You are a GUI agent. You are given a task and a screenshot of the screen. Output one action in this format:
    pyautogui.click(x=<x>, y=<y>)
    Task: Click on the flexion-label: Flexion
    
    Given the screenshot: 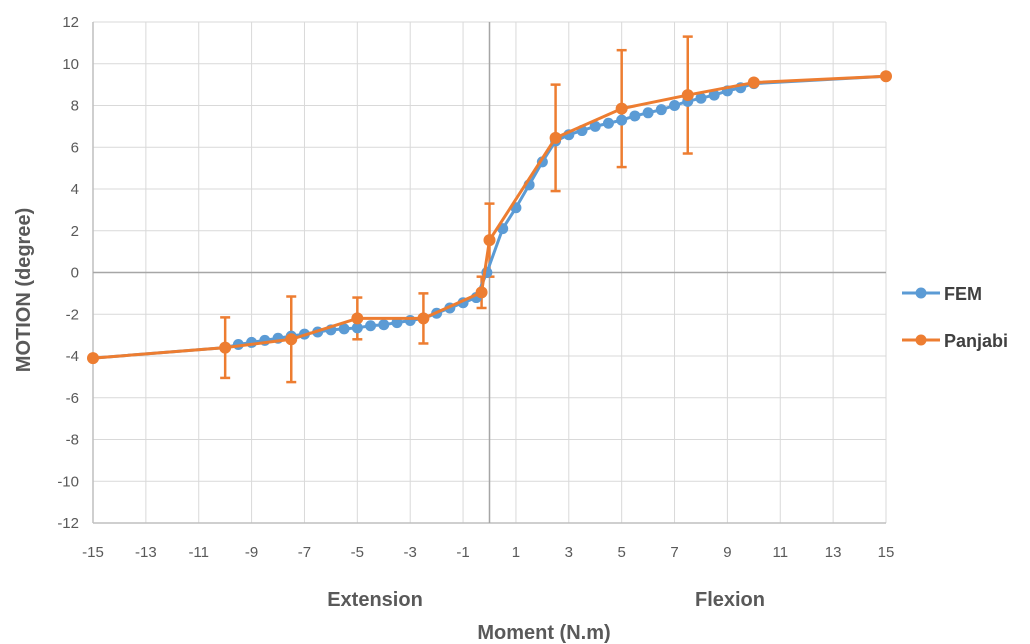 What is the action you would take?
    pyautogui.click(x=730, y=600)
    